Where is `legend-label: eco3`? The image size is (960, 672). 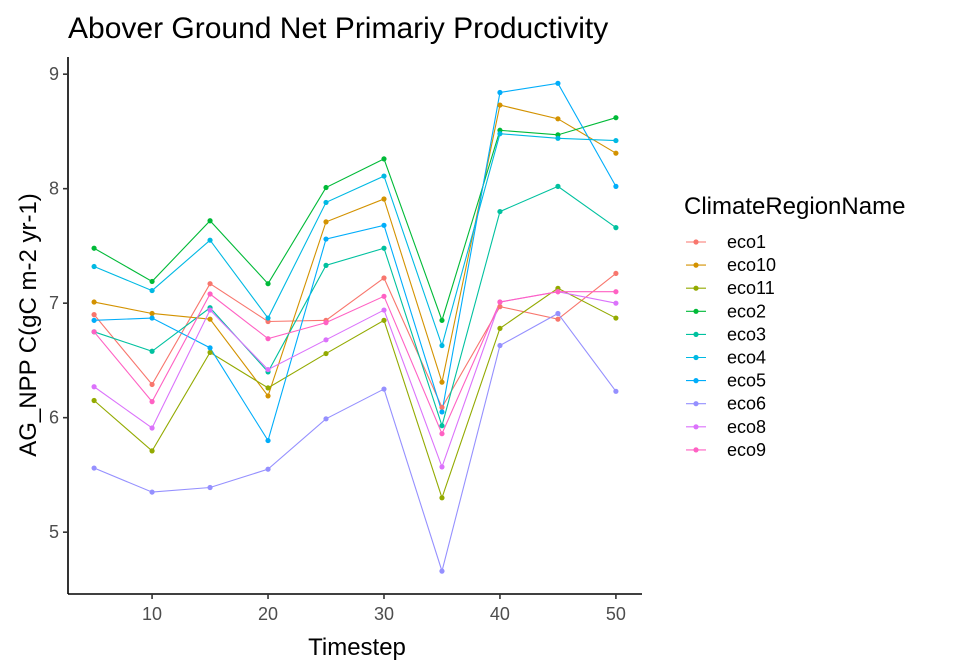
legend-label: eco3 is located at coordinates (746, 334).